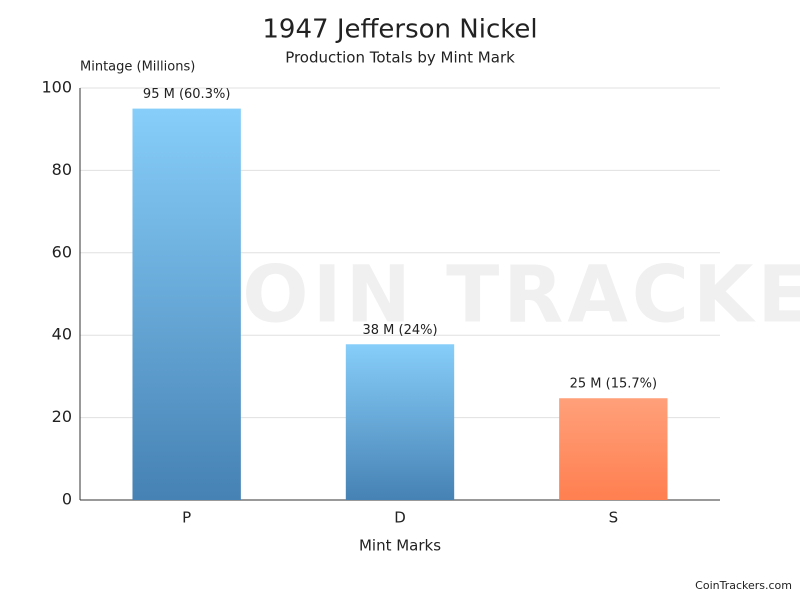 This screenshot has width=800, height=600. Describe the element at coordinates (613, 384) in the screenshot. I see `data-label: 25 M (15.7%)` at that location.